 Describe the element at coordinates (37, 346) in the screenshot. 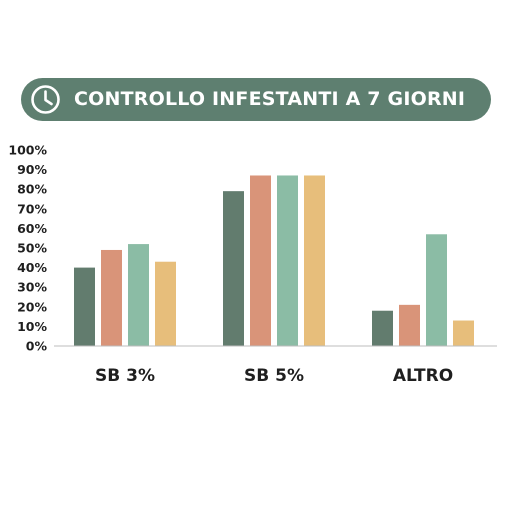

I see `y-tick-label: 0%` at that location.